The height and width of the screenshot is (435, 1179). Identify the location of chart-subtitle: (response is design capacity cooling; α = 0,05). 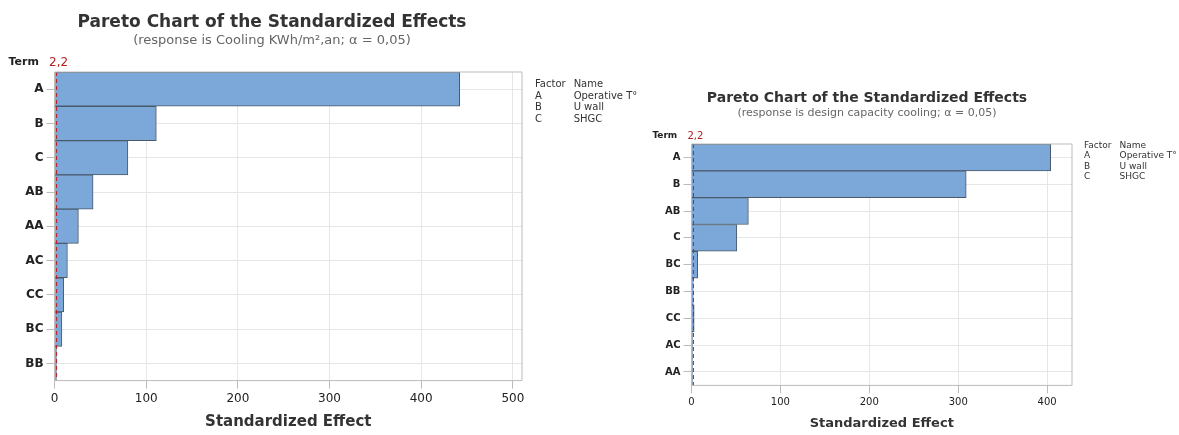
(867, 113).